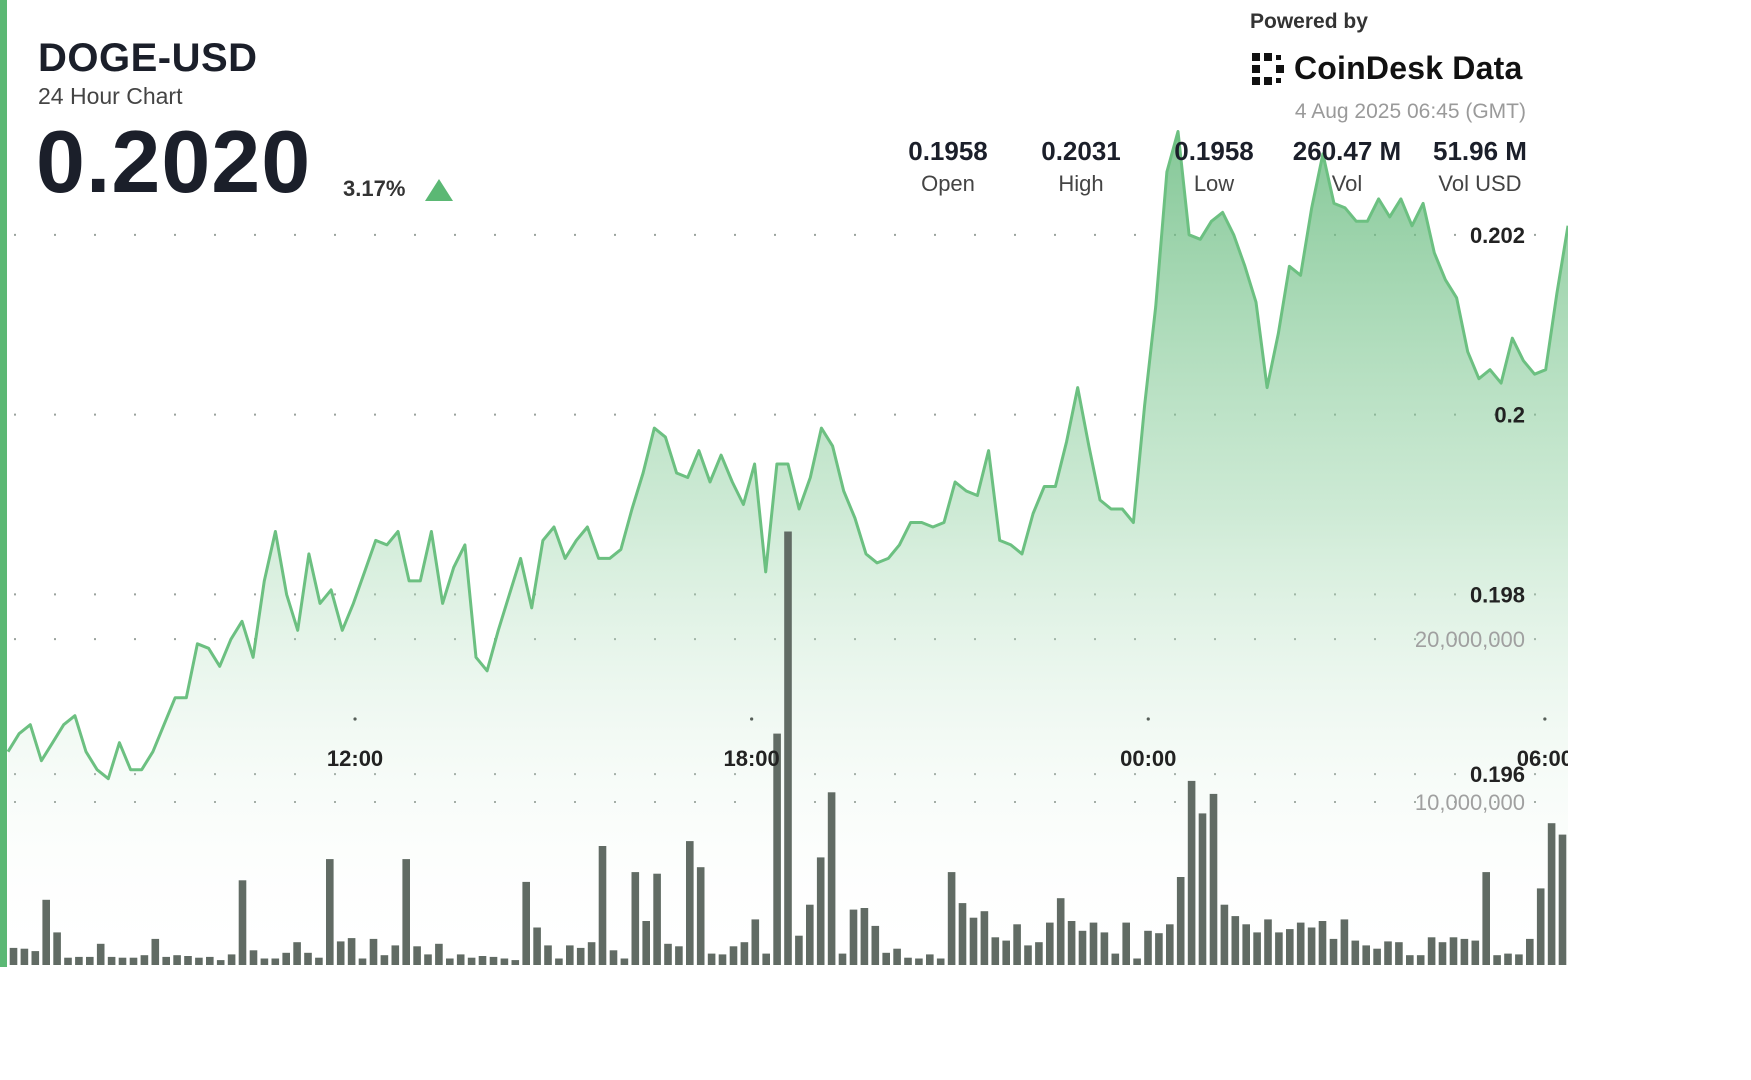 The width and height of the screenshot is (1751, 1080). What do you see at coordinates (1148, 758) in the screenshot?
I see `x-tick-label: 00:00` at bounding box center [1148, 758].